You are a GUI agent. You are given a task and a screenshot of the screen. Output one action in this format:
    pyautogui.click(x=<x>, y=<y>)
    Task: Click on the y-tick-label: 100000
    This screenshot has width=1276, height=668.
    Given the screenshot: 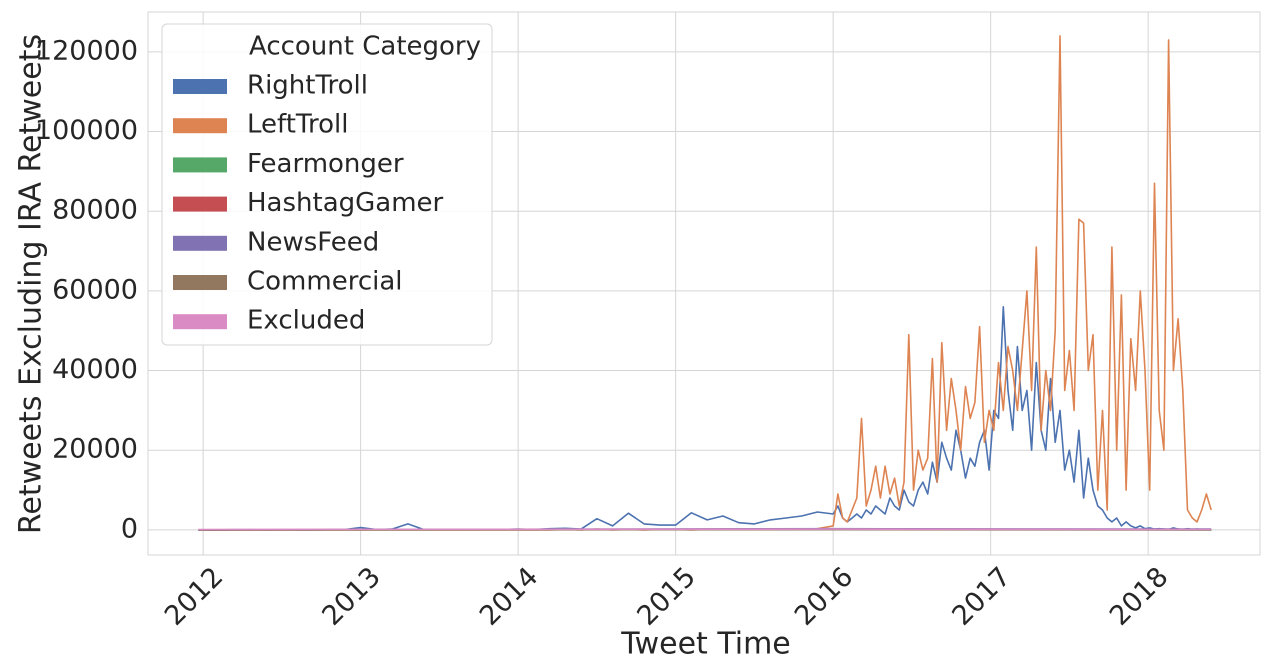 What is the action you would take?
    pyautogui.click(x=86, y=130)
    